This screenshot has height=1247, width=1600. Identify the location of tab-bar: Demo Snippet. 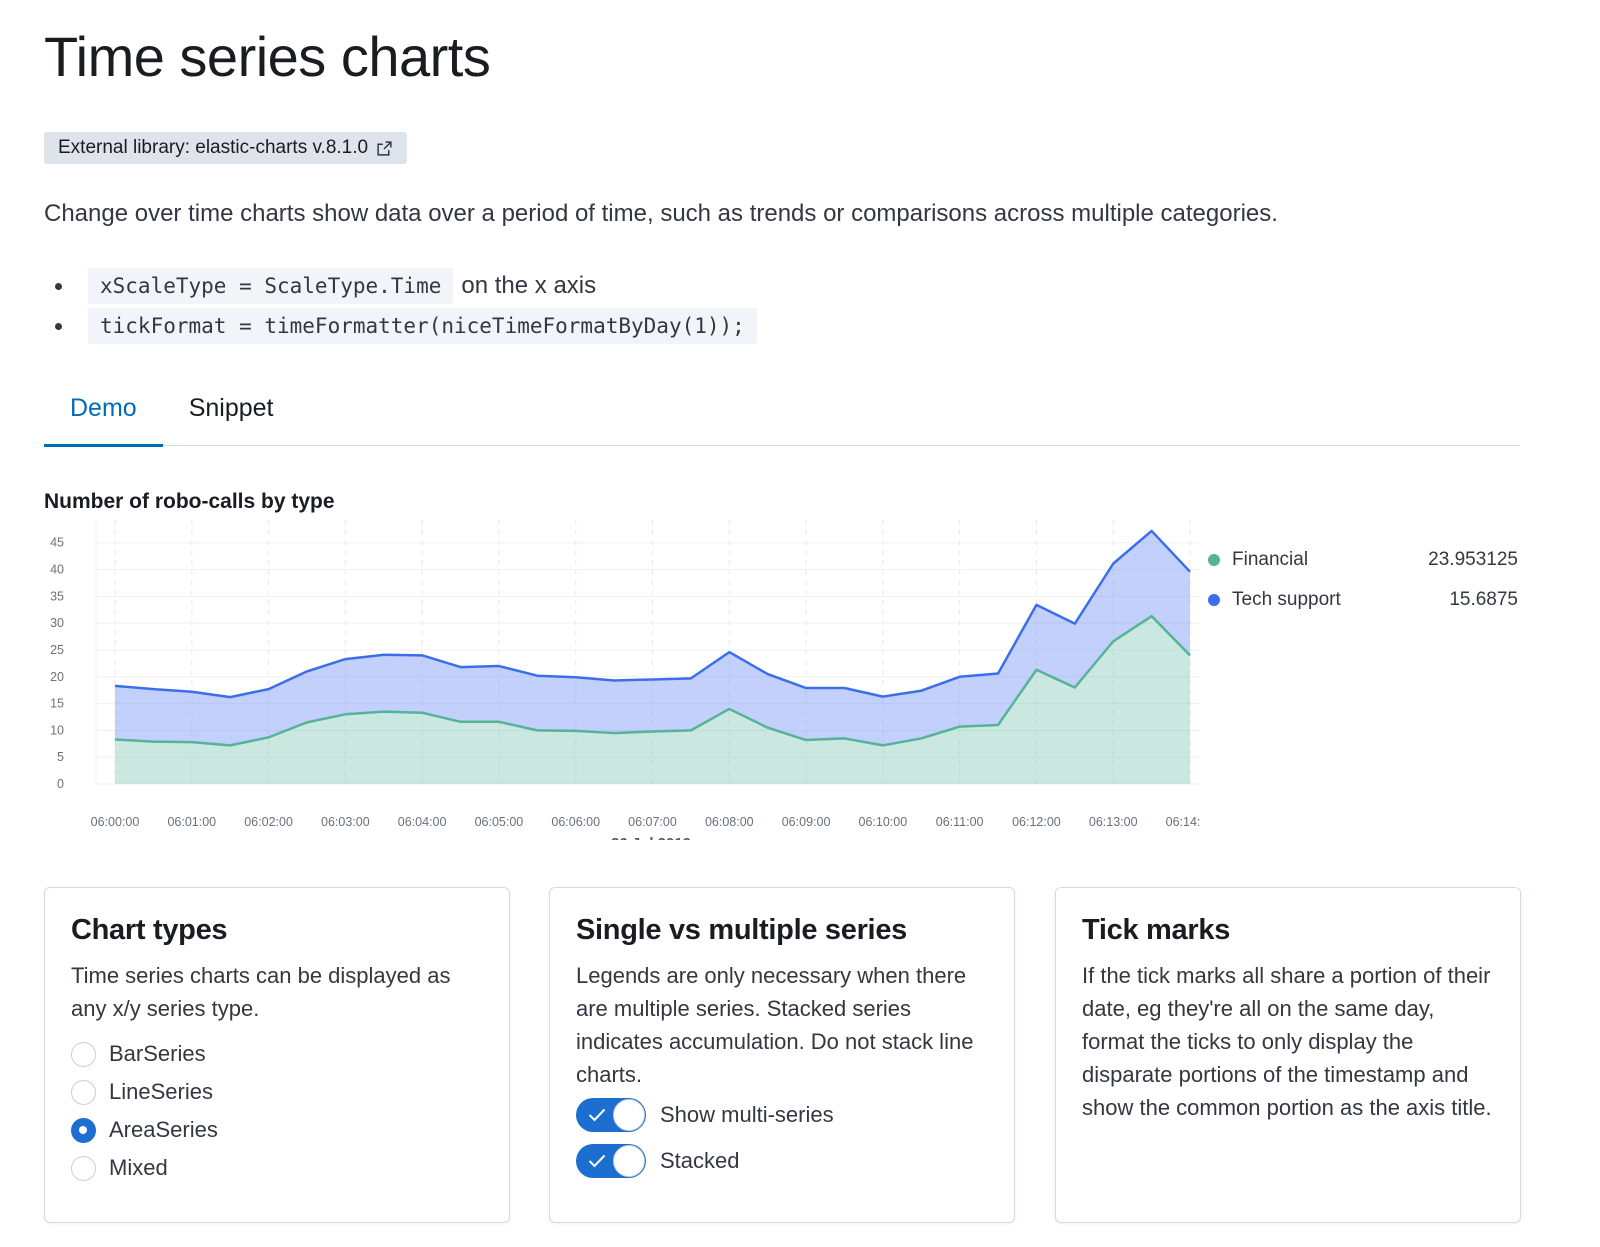
(782, 413).